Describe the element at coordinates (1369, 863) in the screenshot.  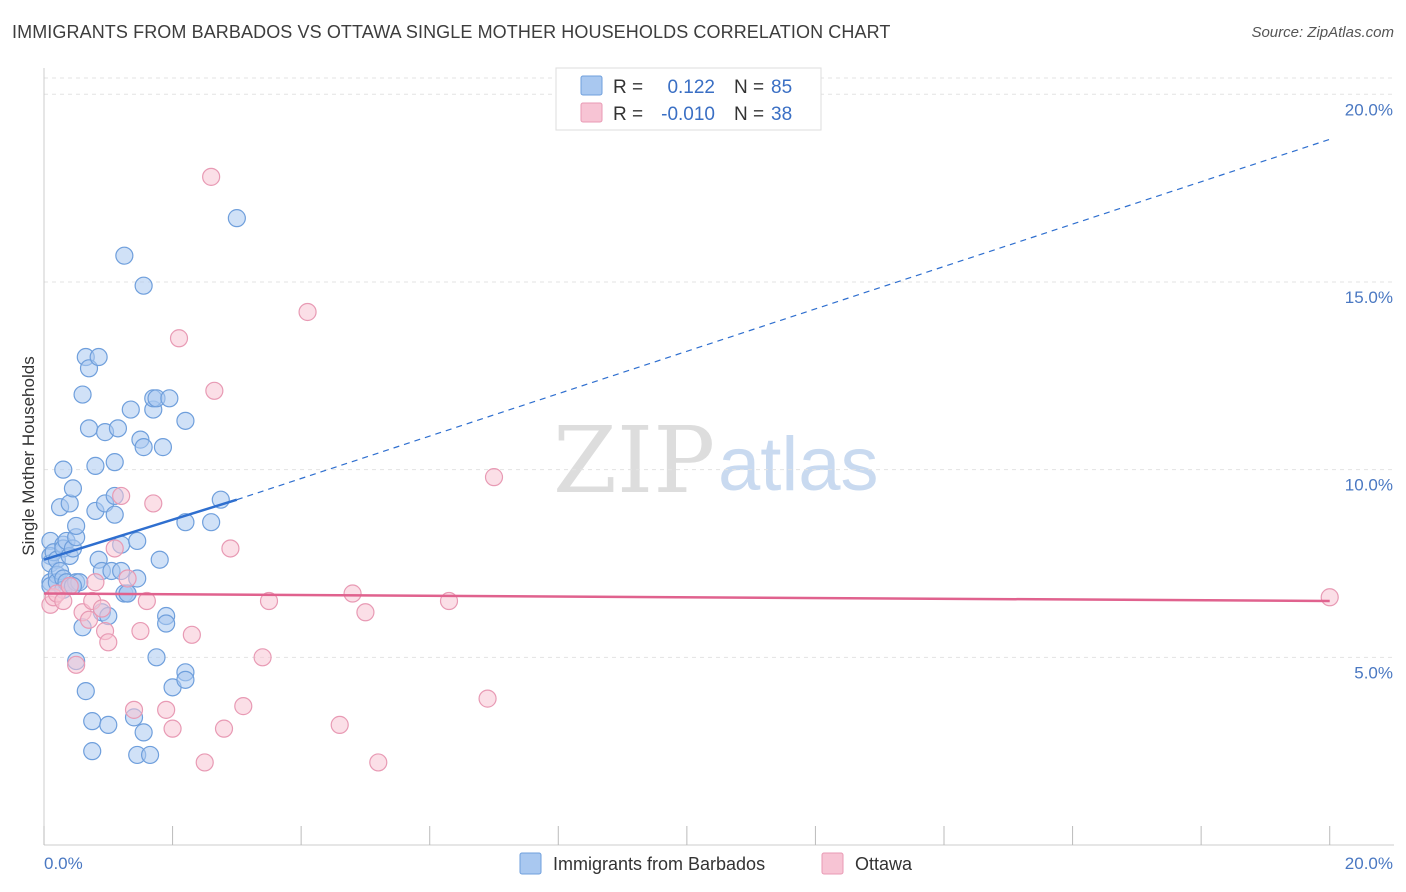
I see `x-tick-label-max: 20.0%` at that location.